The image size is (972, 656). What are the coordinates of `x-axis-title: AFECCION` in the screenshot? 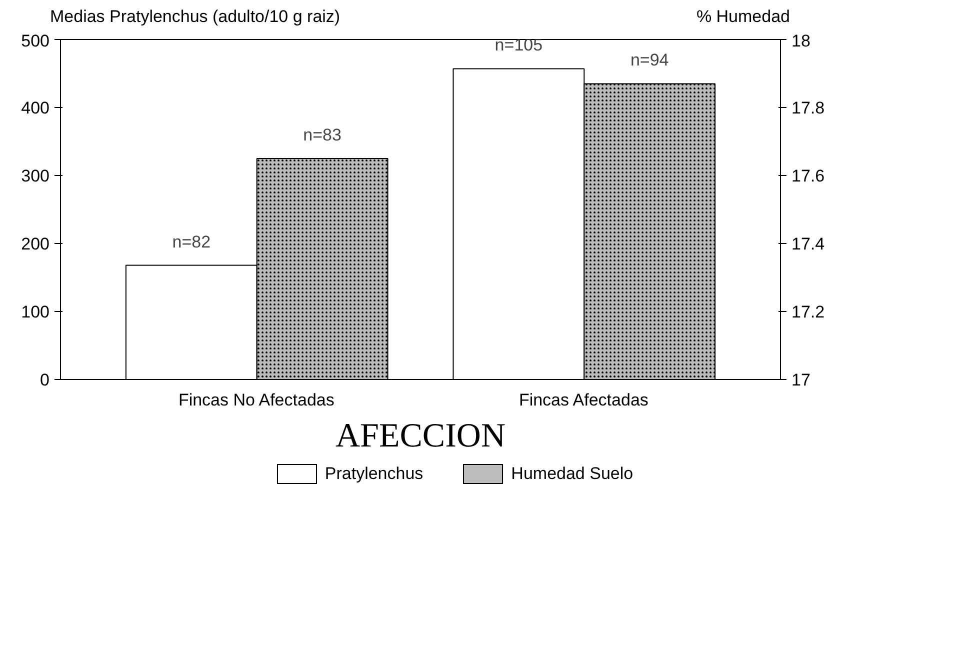 It's located at (420, 436).